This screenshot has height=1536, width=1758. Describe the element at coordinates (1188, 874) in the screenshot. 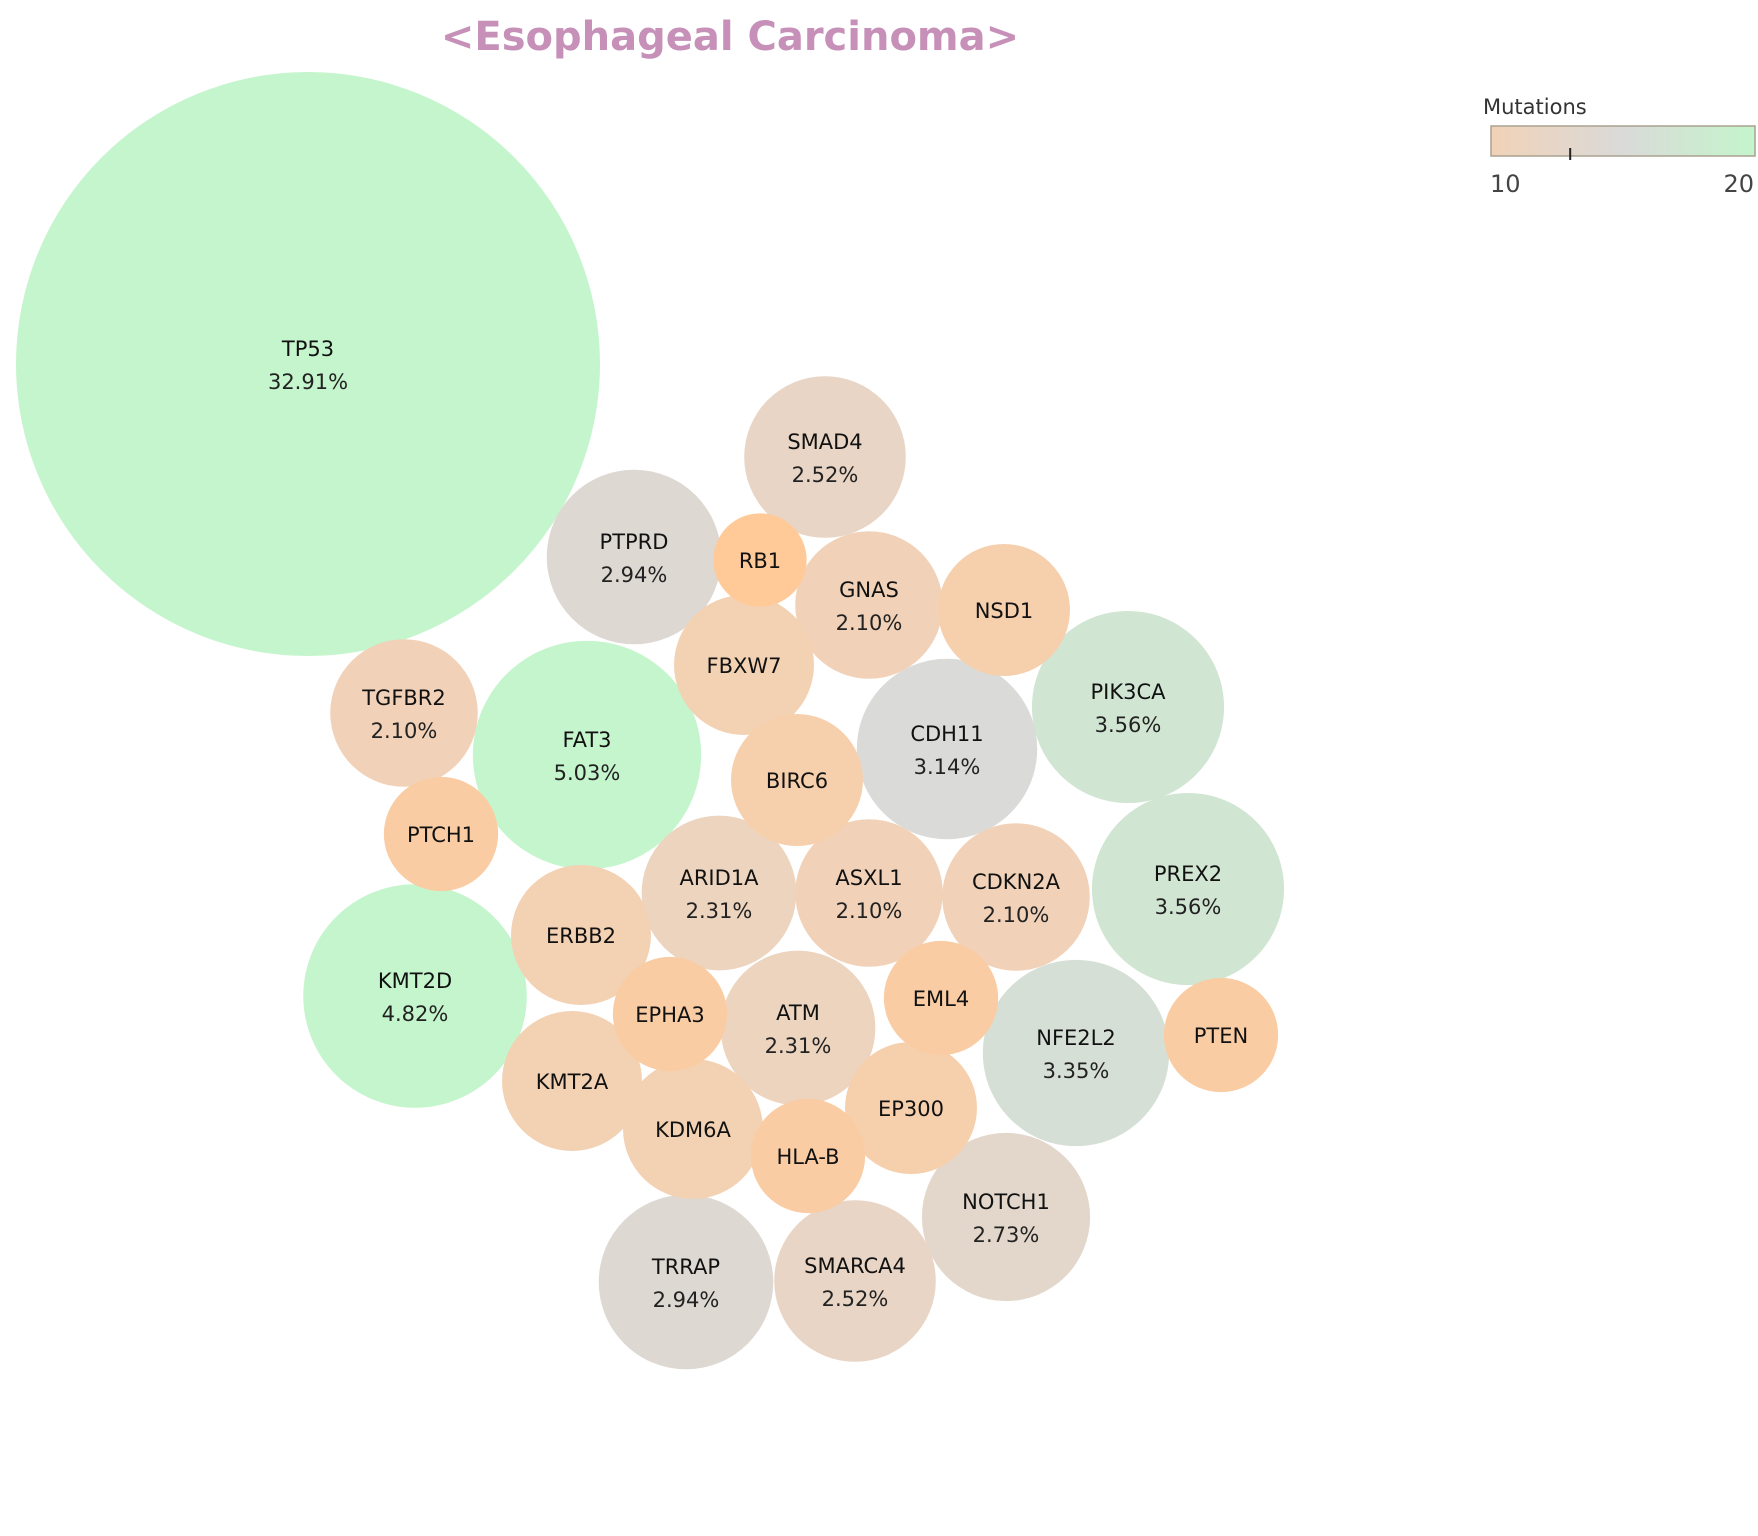

I see `bubble-gene-label: PREX2` at that location.